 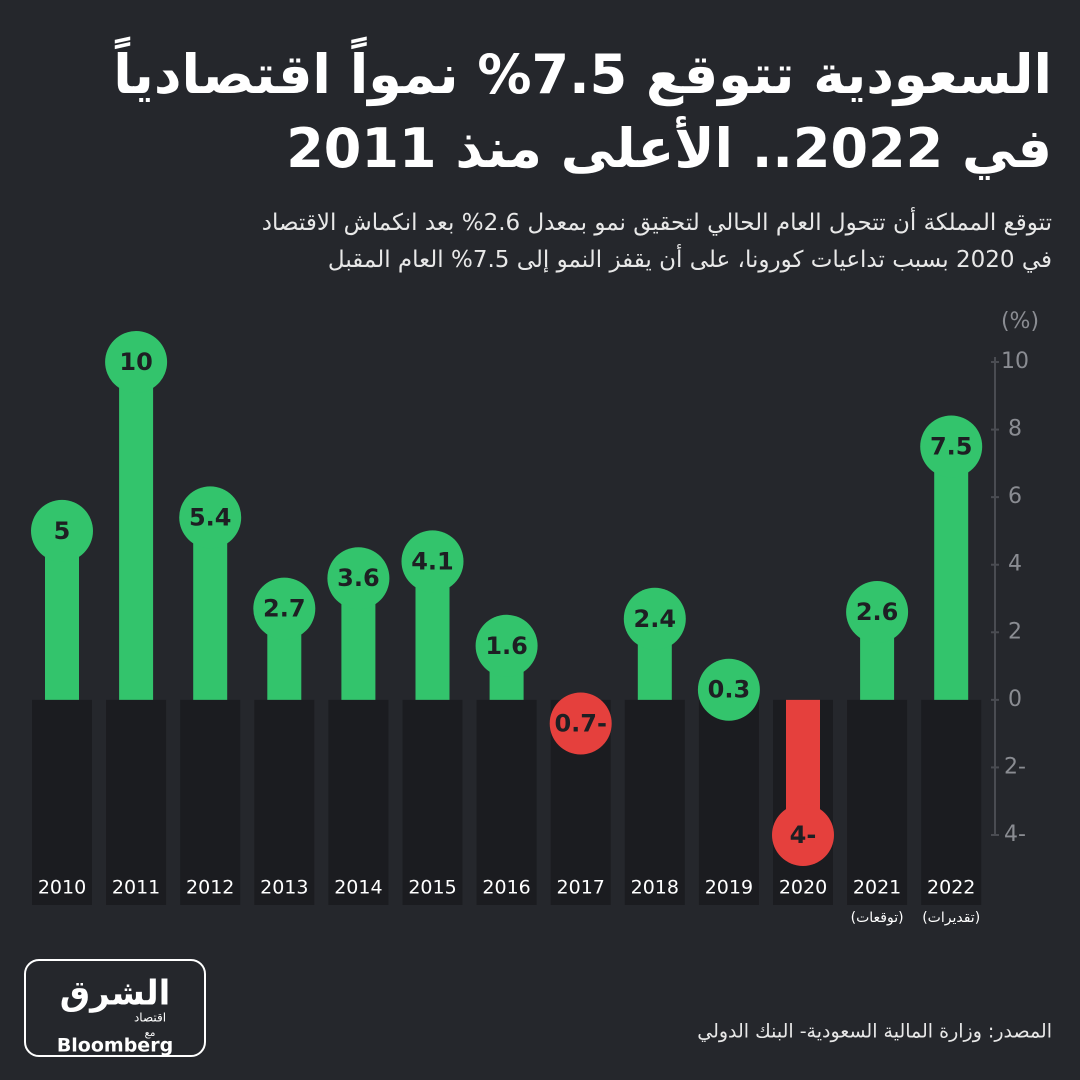 I want to click on x-tick-label: 2019, so click(x=729, y=888).